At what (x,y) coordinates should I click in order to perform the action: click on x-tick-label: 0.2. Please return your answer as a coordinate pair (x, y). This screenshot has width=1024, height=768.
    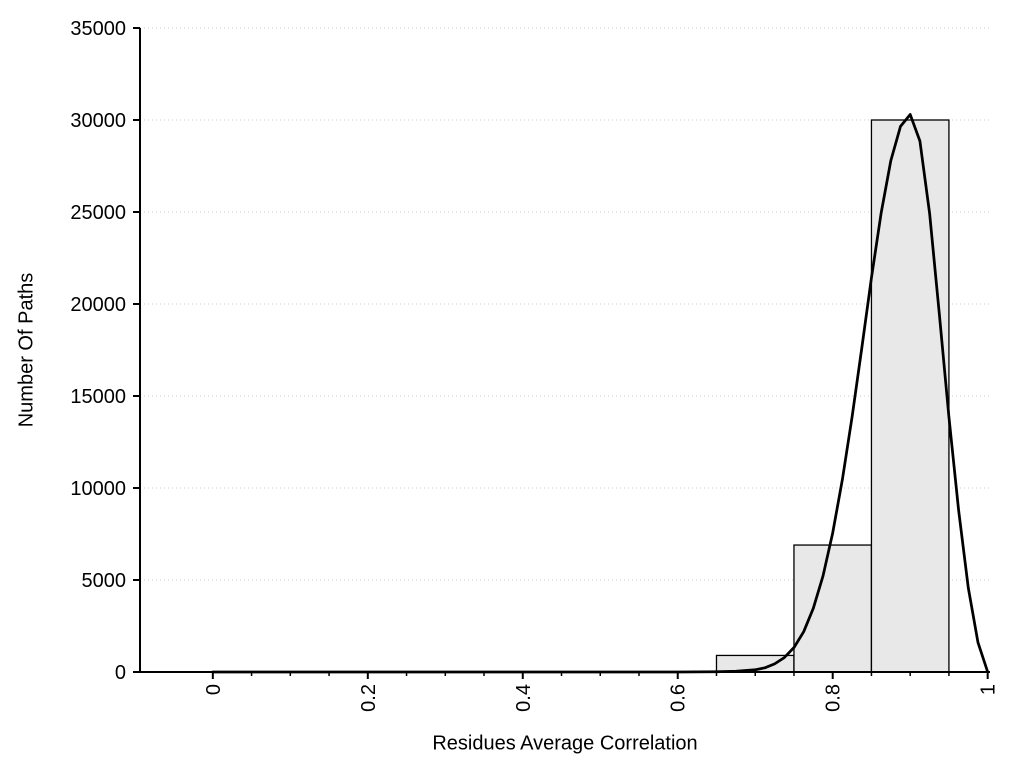
    Looking at the image, I should click on (369, 698).